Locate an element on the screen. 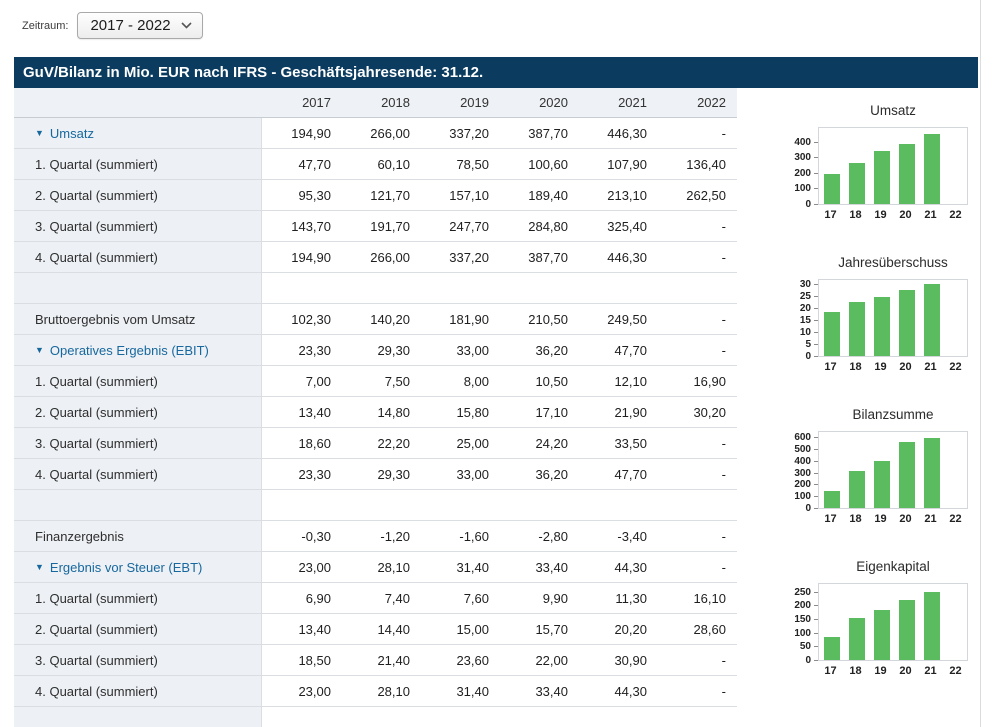 This screenshot has height=727, width=1000. group-row-toggle: ▼ Operatives Ergebnis (EBIT) is located at coordinates (138, 350).